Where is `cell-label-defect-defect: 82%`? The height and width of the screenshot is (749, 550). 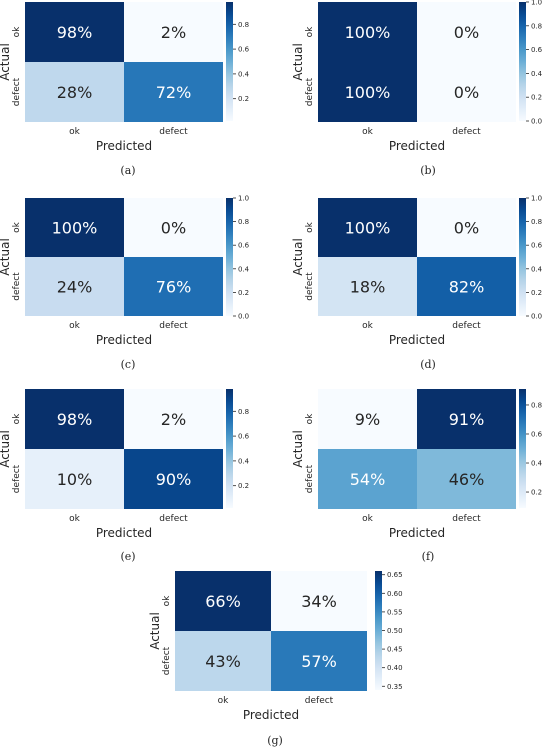 cell-label-defect-defect: 82% is located at coordinates (467, 287).